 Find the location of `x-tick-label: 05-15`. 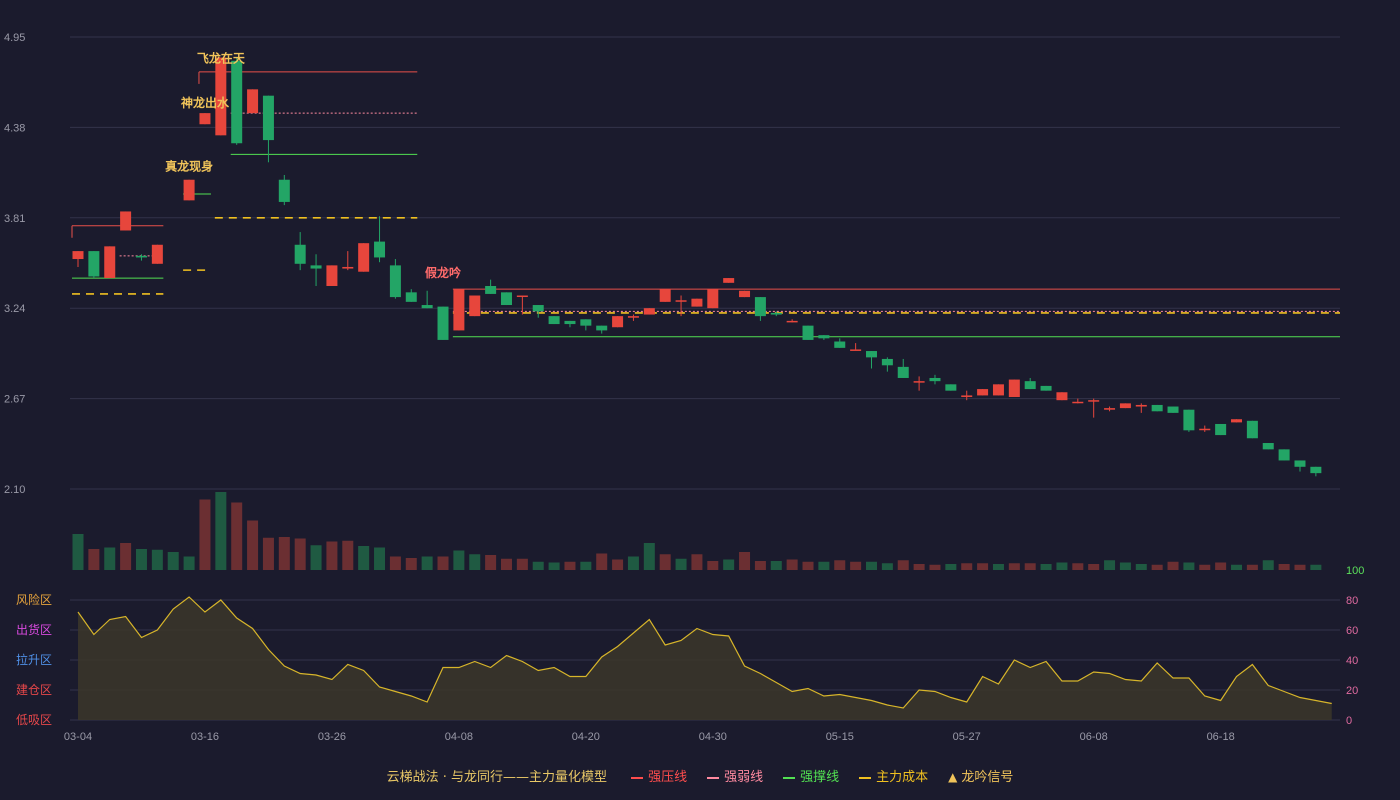

x-tick-label: 05-15 is located at coordinates (840, 737).